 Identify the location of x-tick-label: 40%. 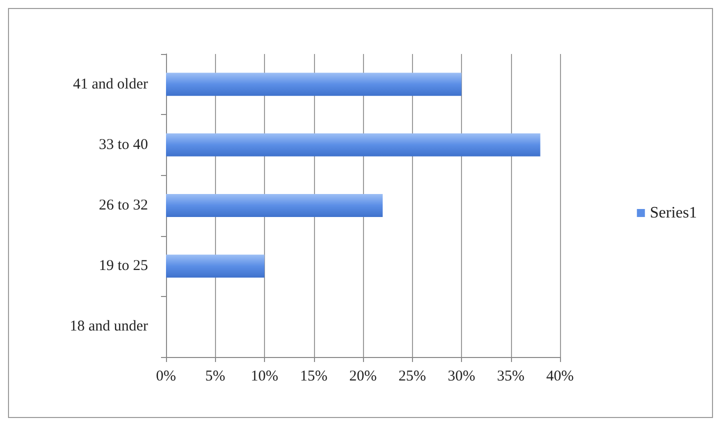
(560, 376).